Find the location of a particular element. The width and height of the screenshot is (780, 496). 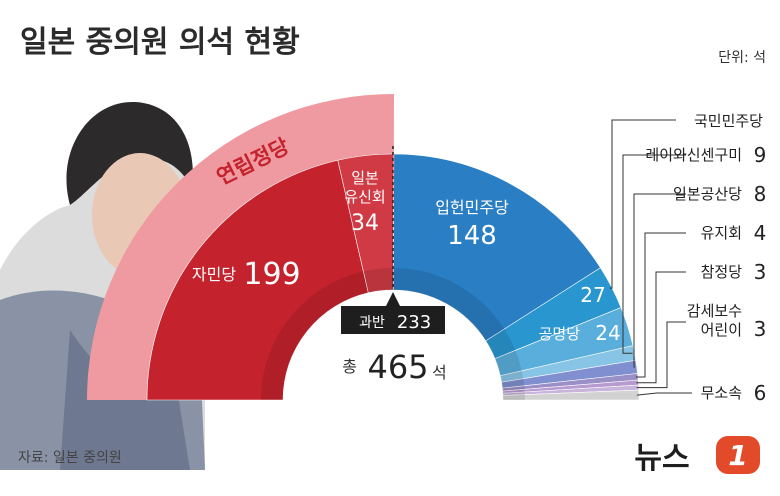

callout-genzei-value: 3 is located at coordinates (760, 329).